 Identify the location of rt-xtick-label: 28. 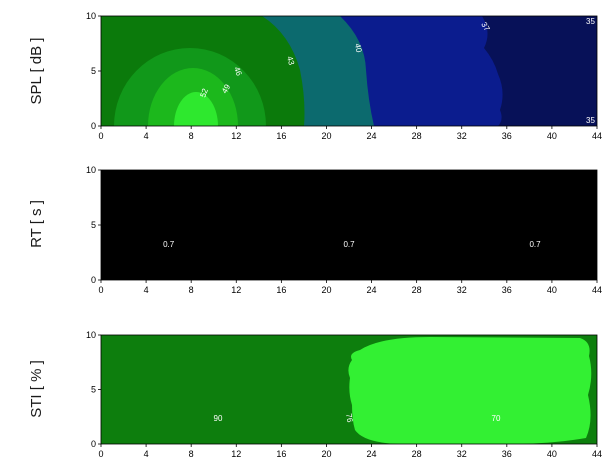
(417, 290).